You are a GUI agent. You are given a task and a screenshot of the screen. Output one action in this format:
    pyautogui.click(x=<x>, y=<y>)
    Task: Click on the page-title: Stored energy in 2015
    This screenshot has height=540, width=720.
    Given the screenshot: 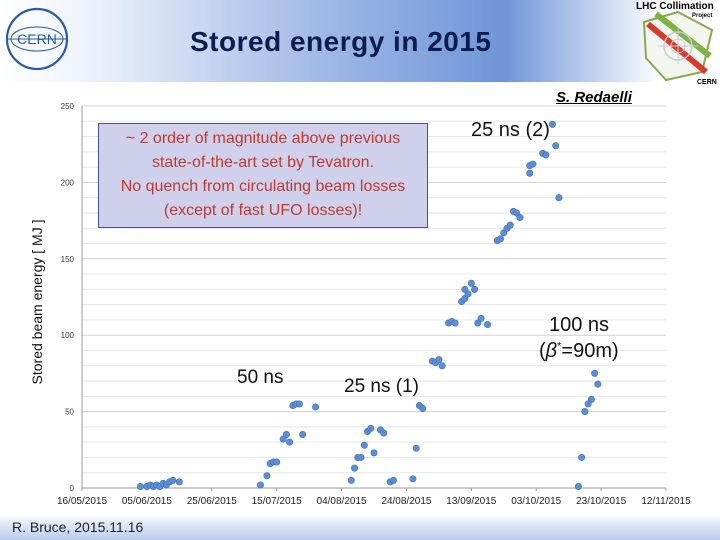 What is the action you would take?
    pyautogui.click(x=341, y=41)
    